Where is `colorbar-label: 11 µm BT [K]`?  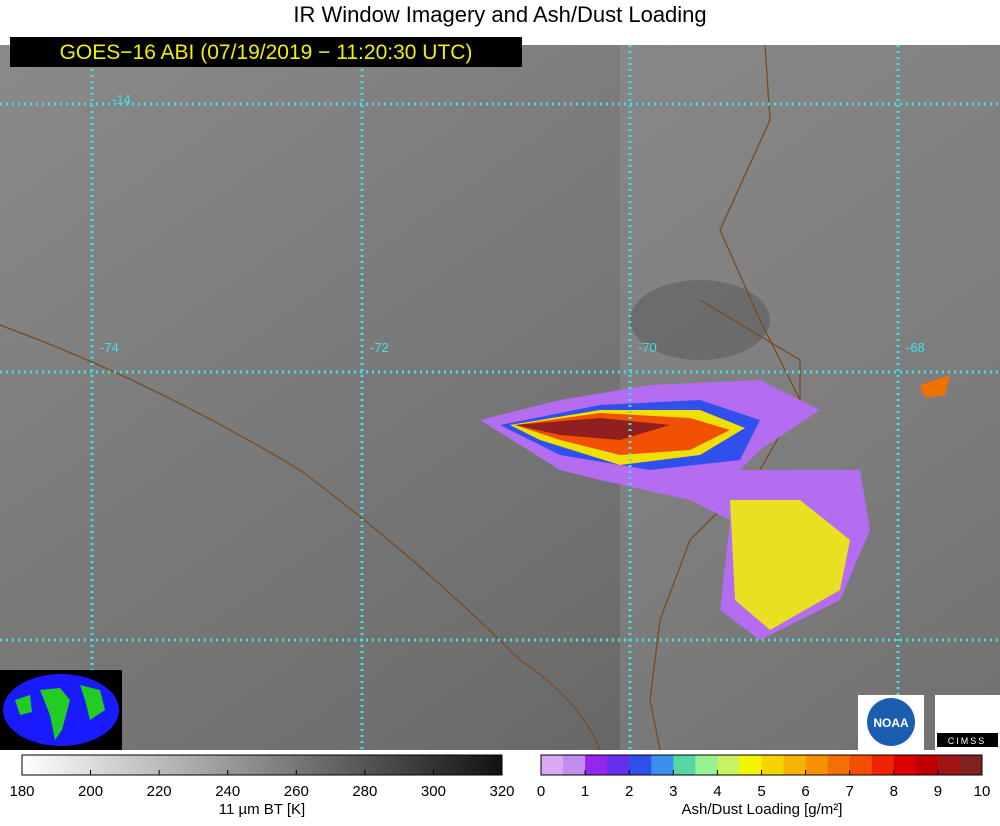 colorbar-label: 11 µm BT [K] is located at coordinates (262, 809).